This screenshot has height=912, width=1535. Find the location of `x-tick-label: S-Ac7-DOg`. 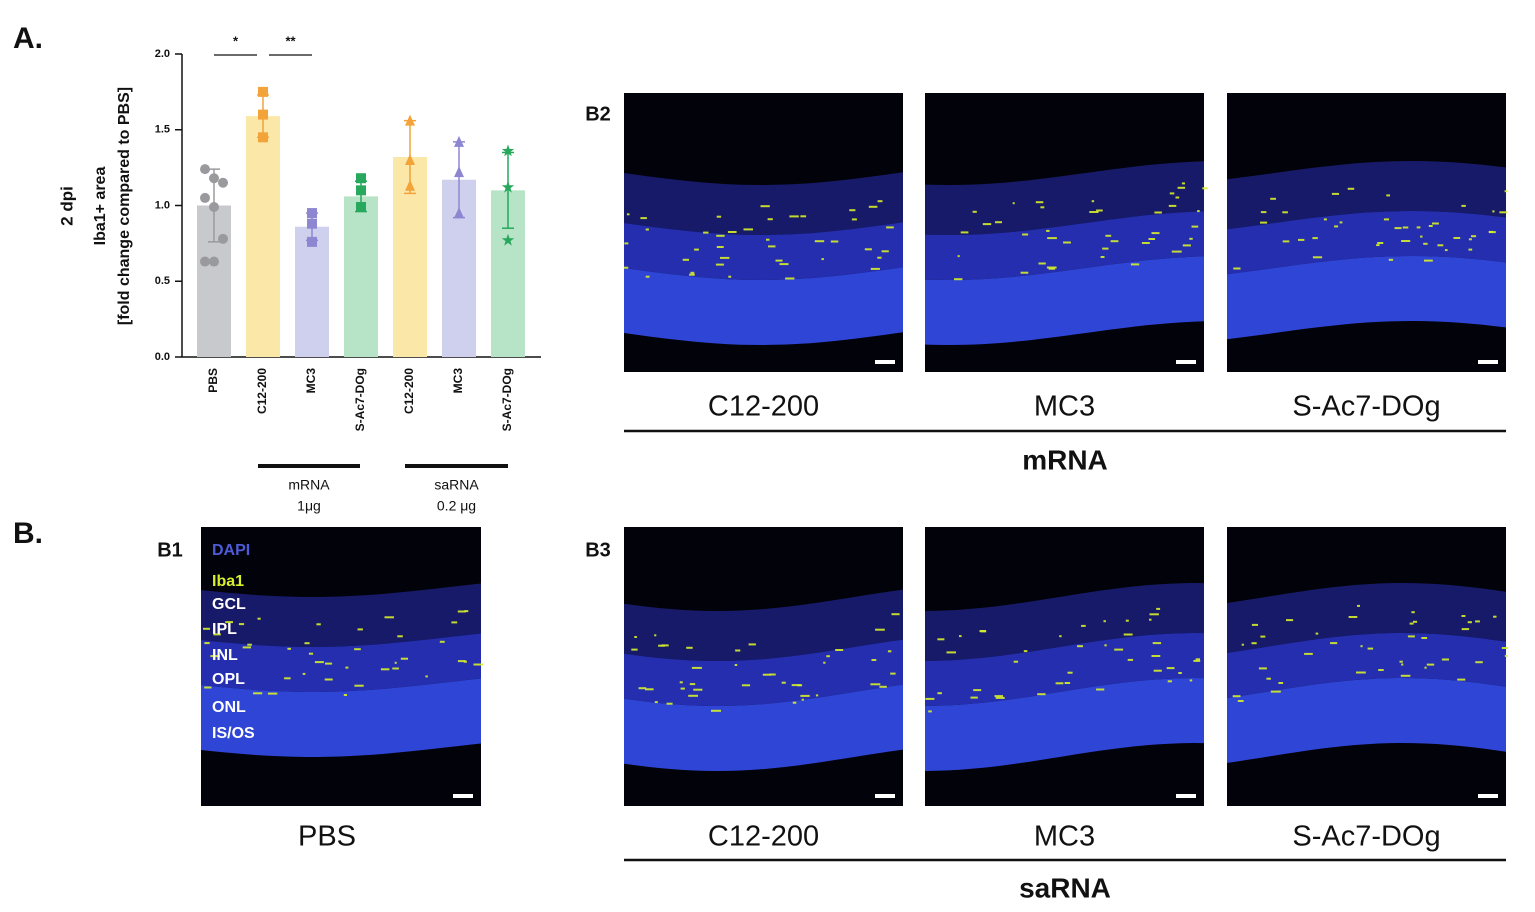

x-tick-label: S-Ac7-DOg is located at coordinates (507, 399).